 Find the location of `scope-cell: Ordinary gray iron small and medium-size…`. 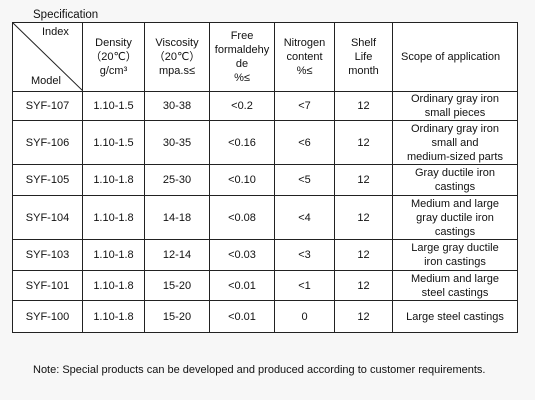

scope-cell: Ordinary gray iron small and medium-size… is located at coordinates (455, 143).